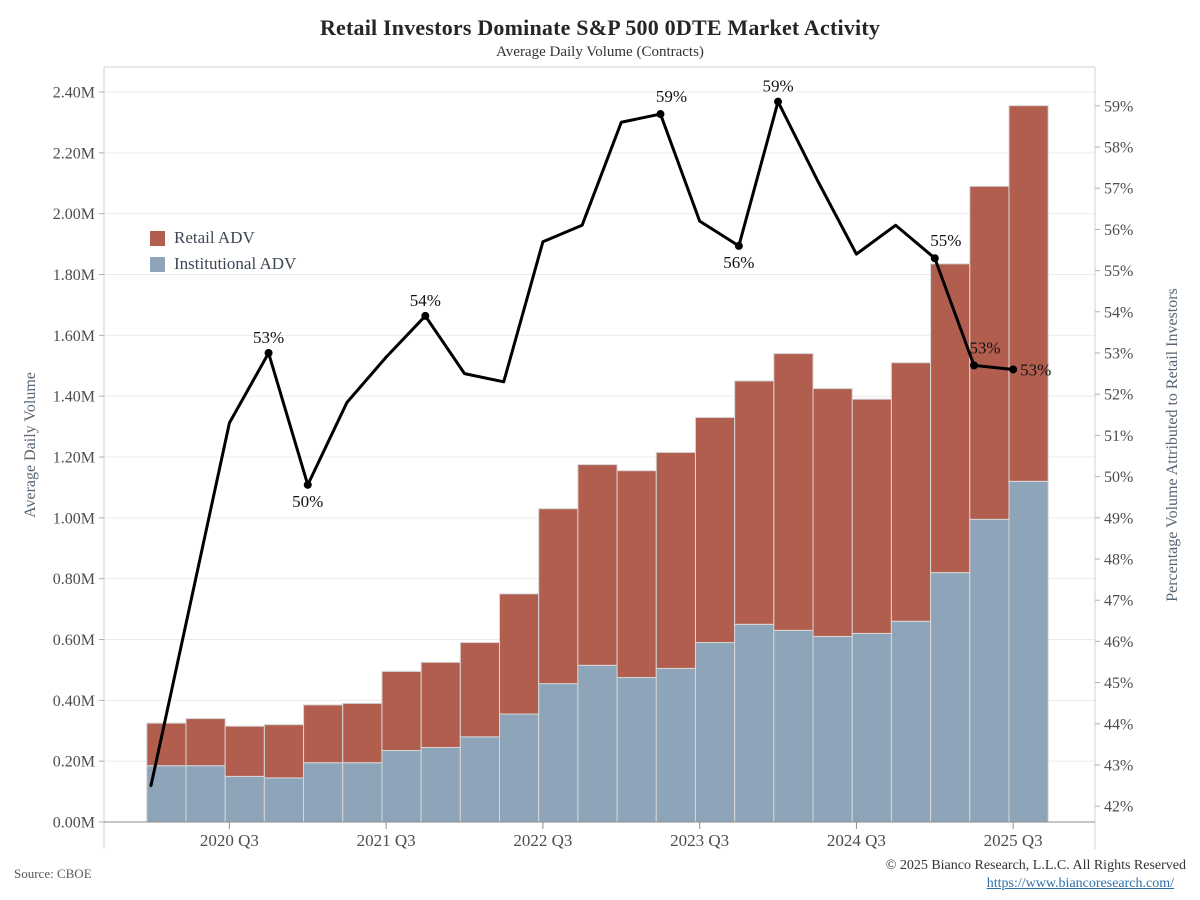 This screenshot has height=900, width=1200. I want to click on left-axis-tick-label: 0.00M, so click(74, 823).